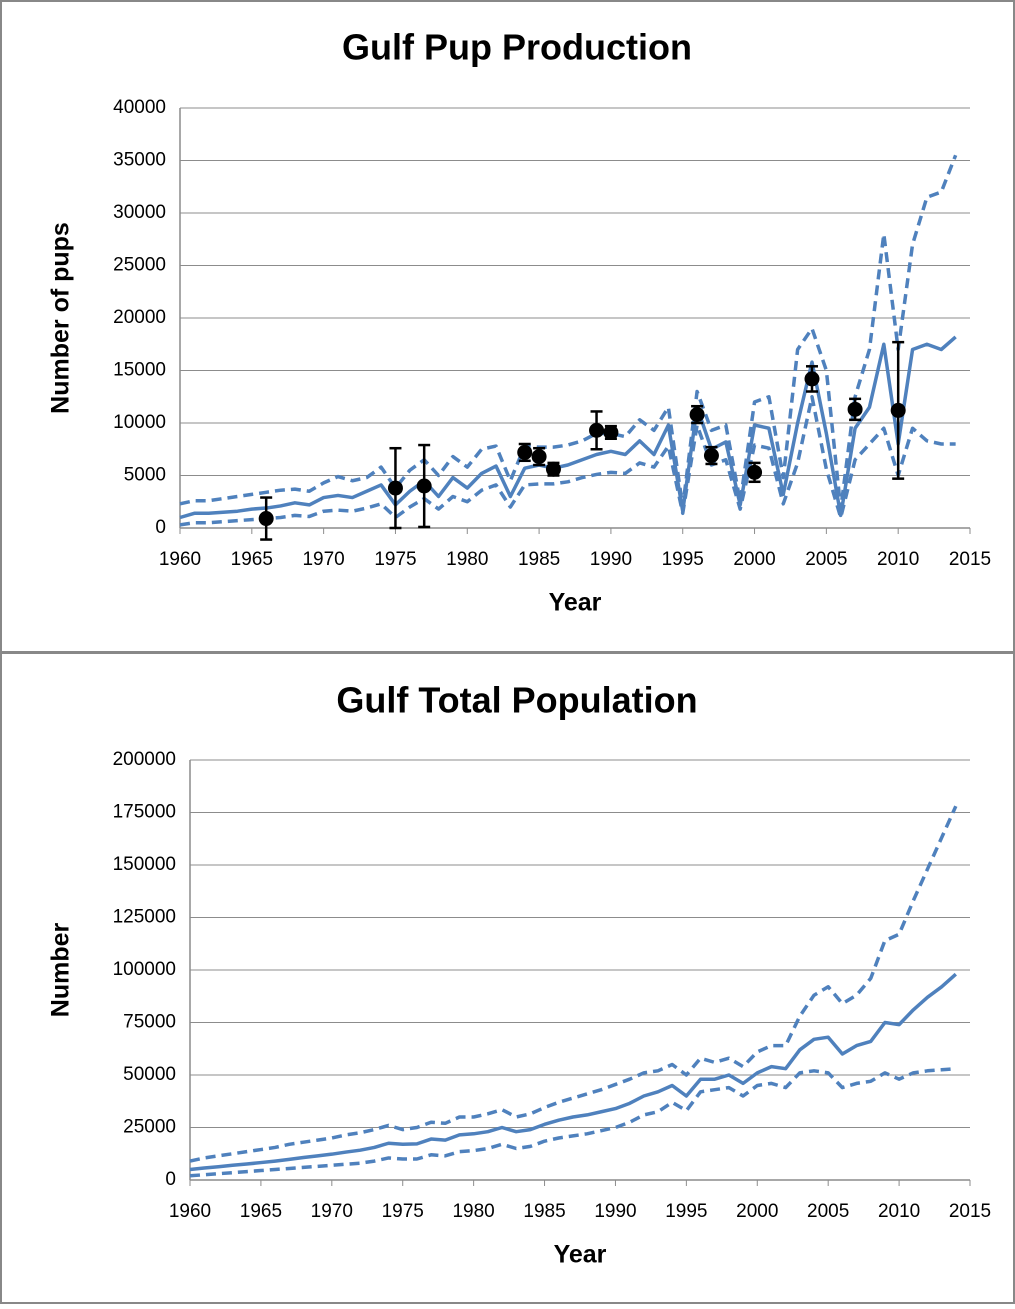  What do you see at coordinates (139, 422) in the screenshot?
I see `y-tick-label: 10000` at bounding box center [139, 422].